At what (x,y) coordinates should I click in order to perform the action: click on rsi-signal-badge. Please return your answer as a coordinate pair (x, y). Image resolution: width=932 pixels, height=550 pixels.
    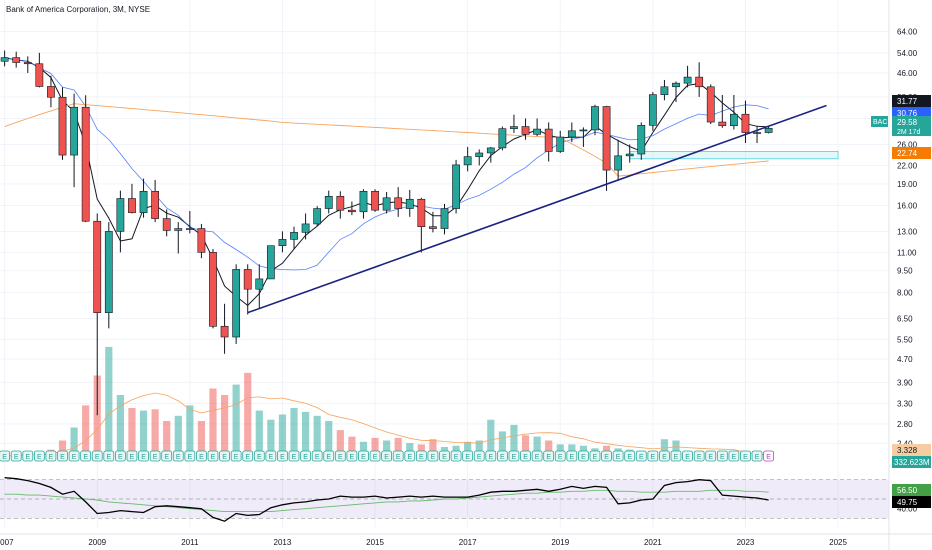
    Looking at the image, I should click on (911, 490).